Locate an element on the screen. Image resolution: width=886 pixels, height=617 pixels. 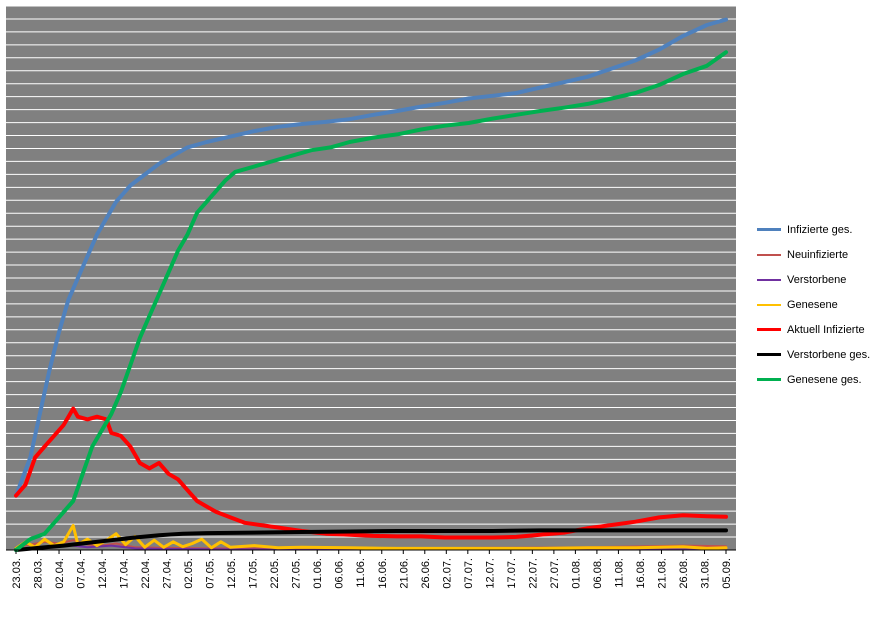
x-tick-label: 31.08. is located at coordinates (705, 573).